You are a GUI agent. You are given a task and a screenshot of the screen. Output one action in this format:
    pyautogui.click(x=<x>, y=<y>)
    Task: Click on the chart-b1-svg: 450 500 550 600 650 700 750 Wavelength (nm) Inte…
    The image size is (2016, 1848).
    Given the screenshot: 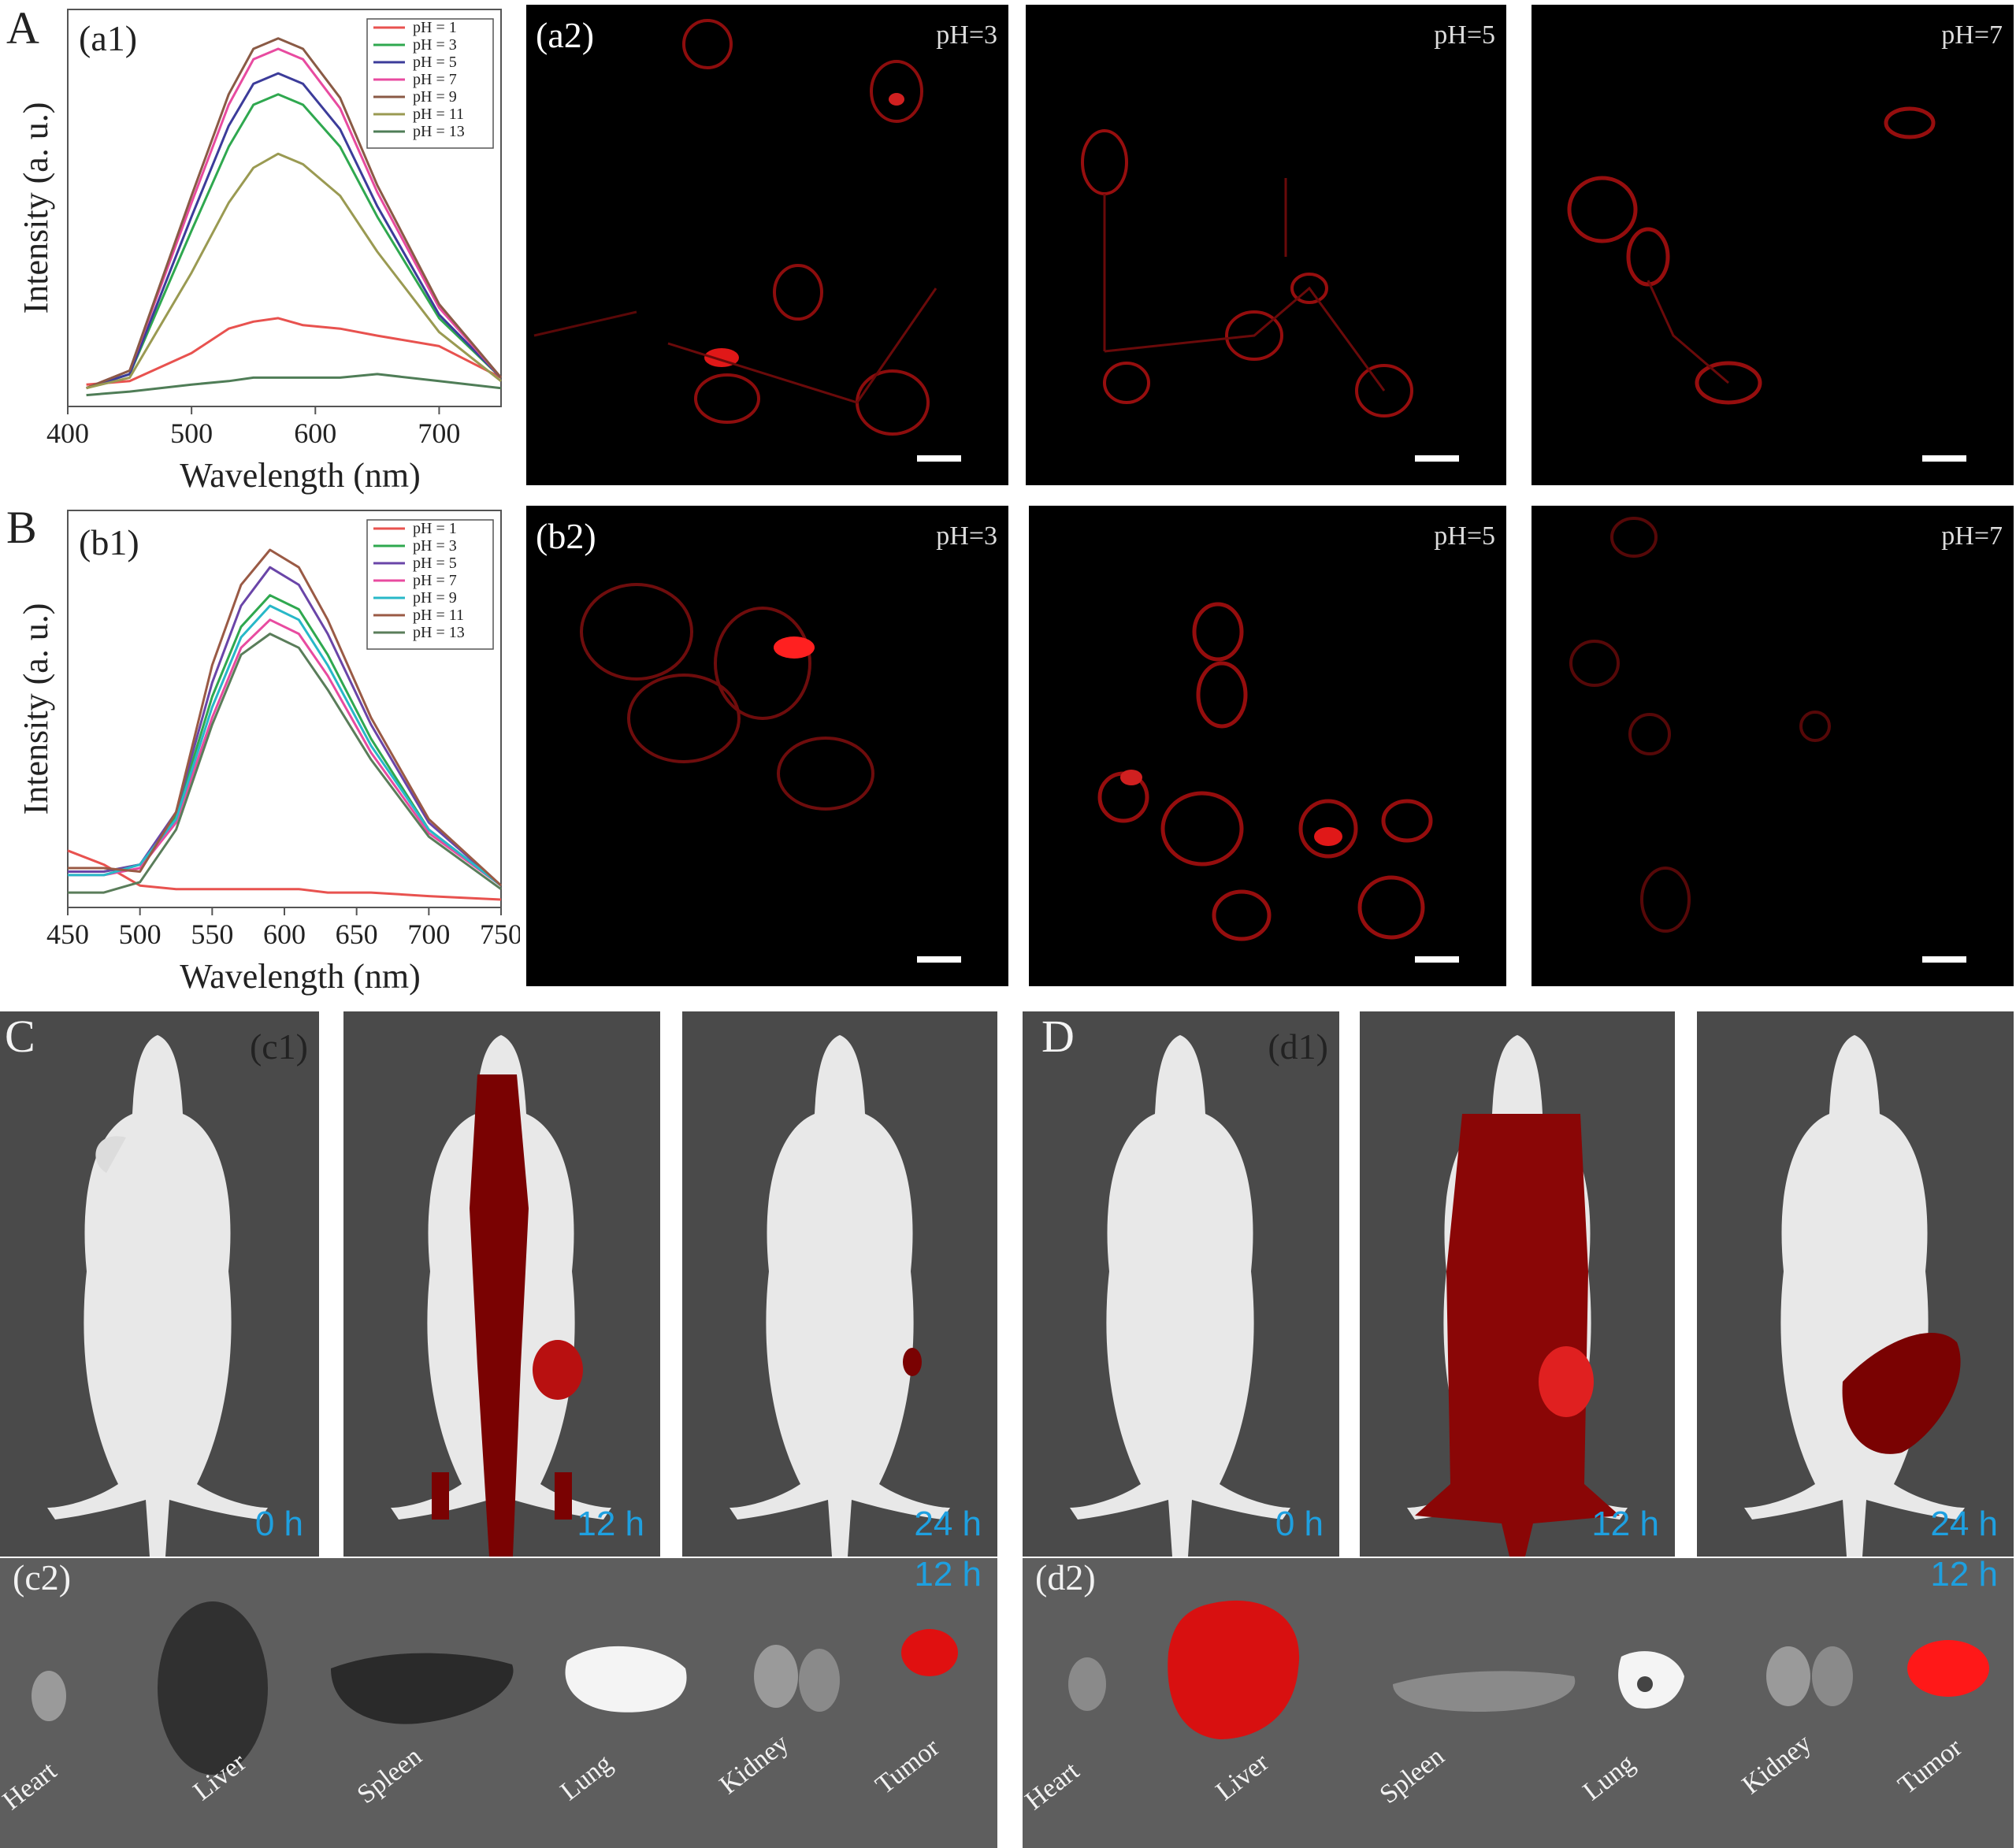 What is the action you would take?
    pyautogui.click(x=269, y=753)
    